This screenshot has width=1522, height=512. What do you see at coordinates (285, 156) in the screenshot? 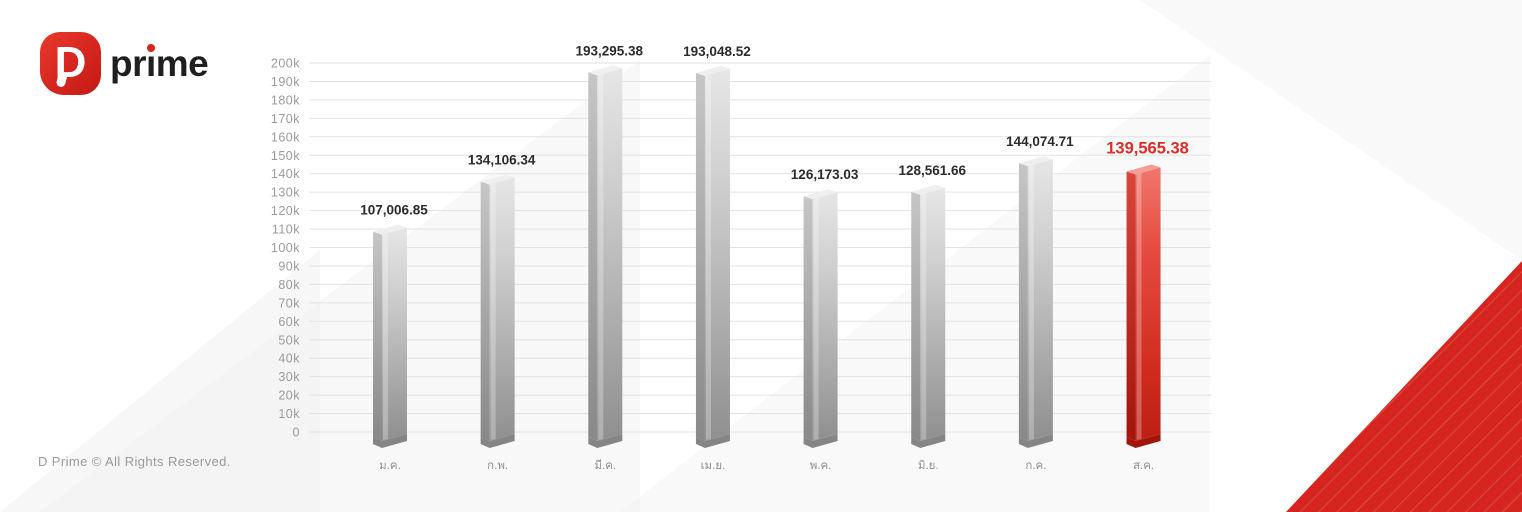
I see `y-axis-tick-label: 150k` at bounding box center [285, 156].